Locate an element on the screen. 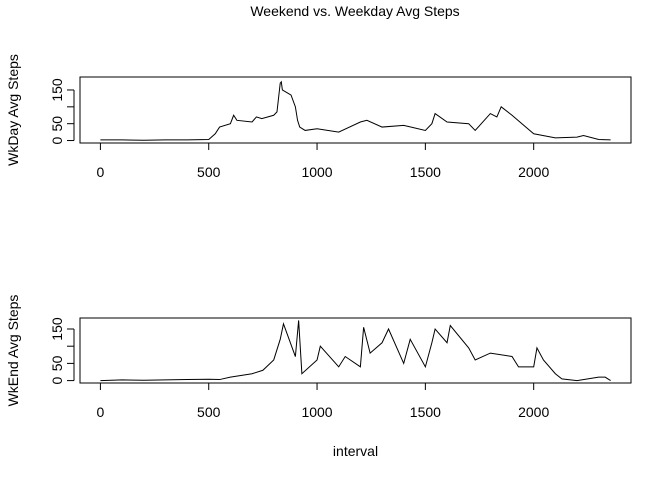  x-axis-label: interval is located at coordinates (355, 451).